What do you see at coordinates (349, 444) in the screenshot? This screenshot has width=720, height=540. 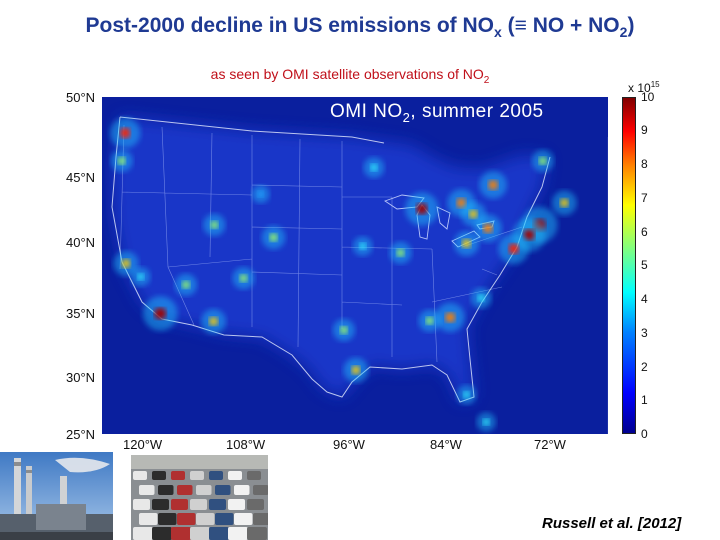 I see `lon-label: 96°W` at bounding box center [349, 444].